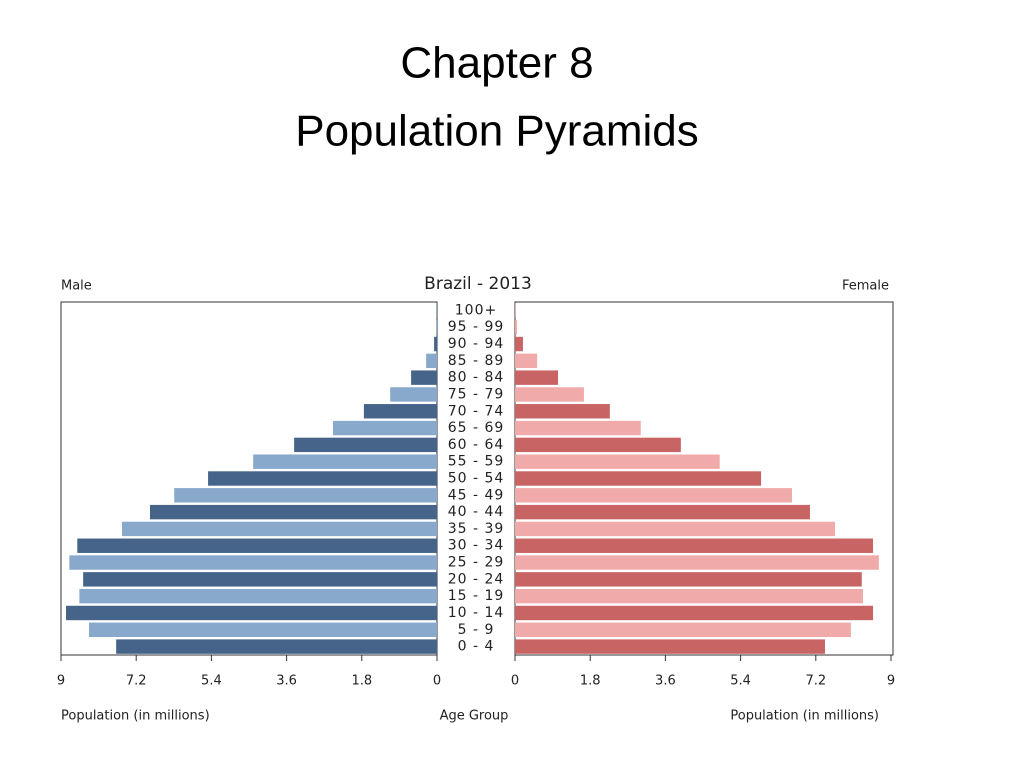 Image resolution: width=1024 pixels, height=768 pixels. Describe the element at coordinates (496, 63) in the screenshot. I see `slide-title: Chapter 8` at that location.